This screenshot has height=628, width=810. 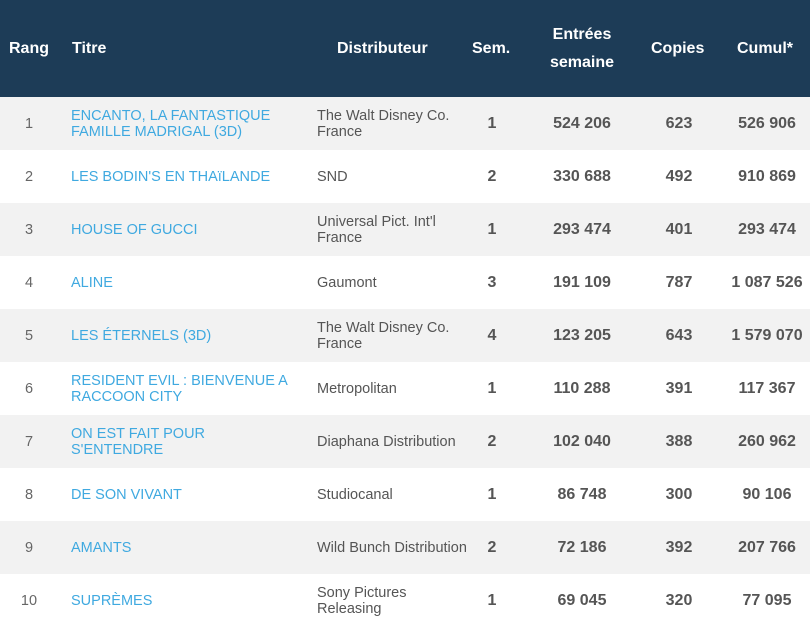 I want to click on copies-cell: 388, so click(x=679, y=441).